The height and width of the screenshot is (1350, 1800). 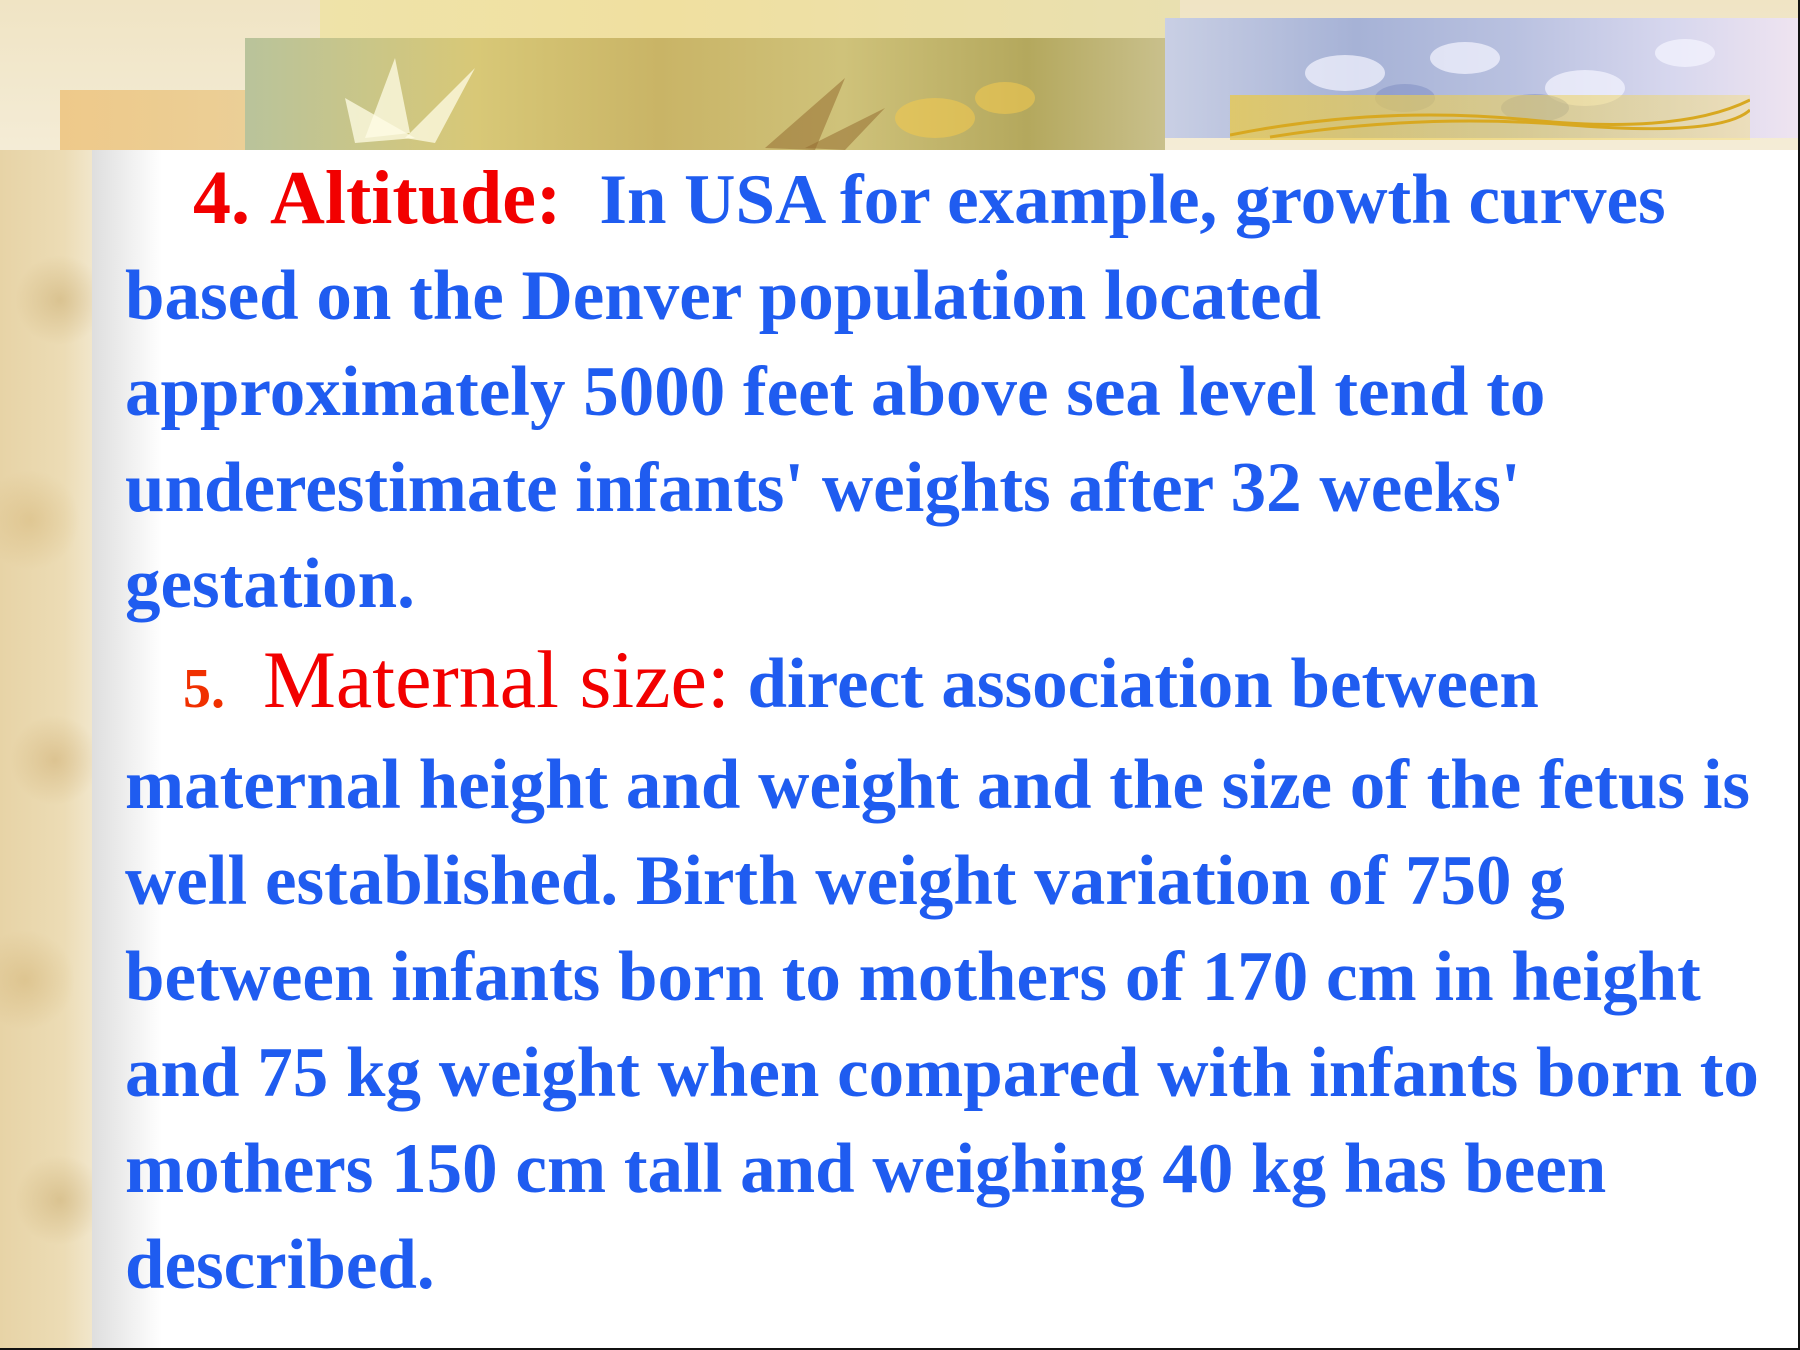 I want to click on wheat-icon, so click(x=1490, y=118).